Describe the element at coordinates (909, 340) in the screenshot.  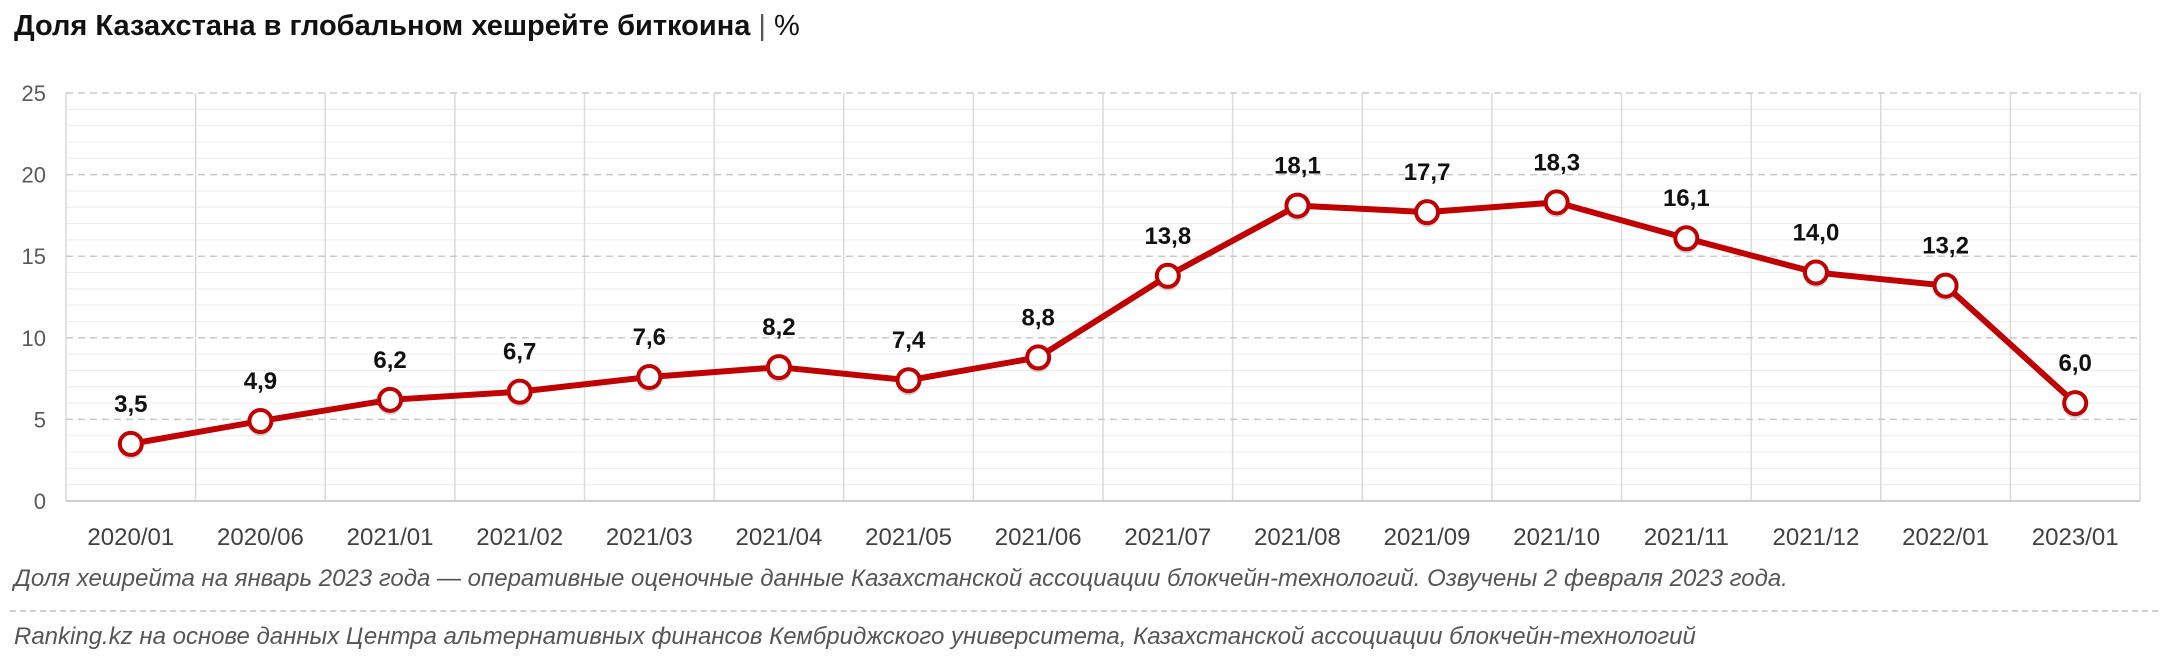
I see `data-label: 7,4` at that location.